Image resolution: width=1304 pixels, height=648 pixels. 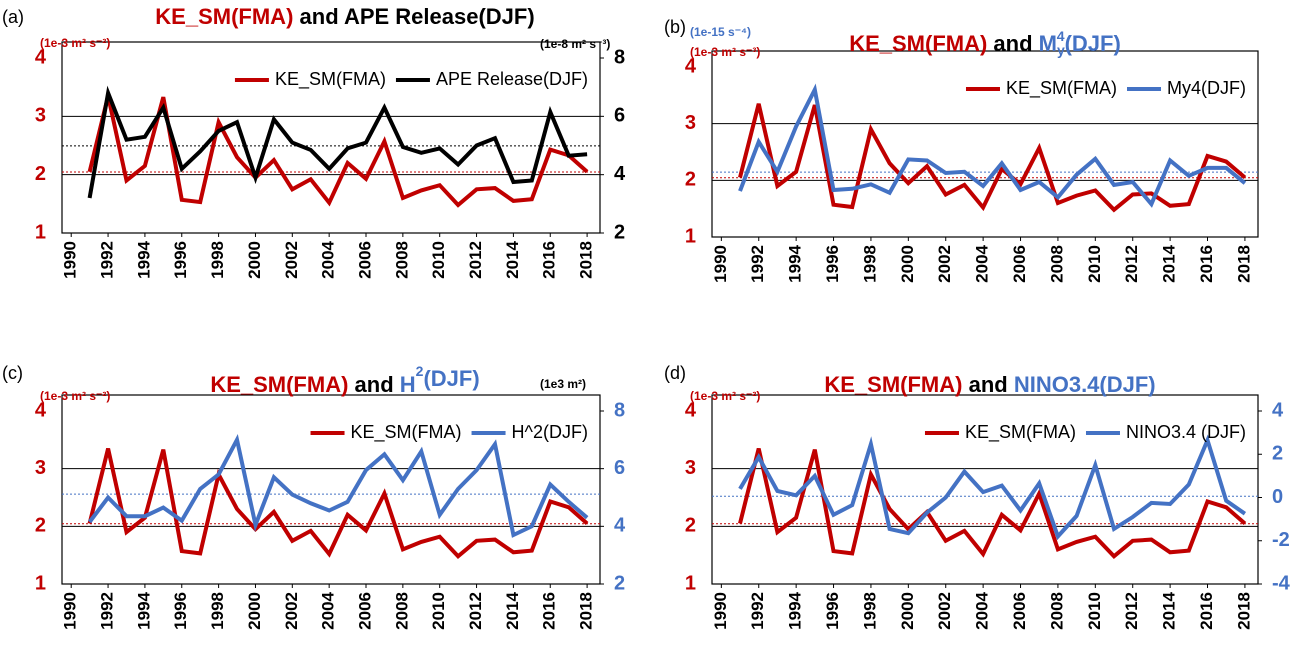 I want to click on y-unit-label: (1e-3 m² s⁻³), so click(x=725, y=52).